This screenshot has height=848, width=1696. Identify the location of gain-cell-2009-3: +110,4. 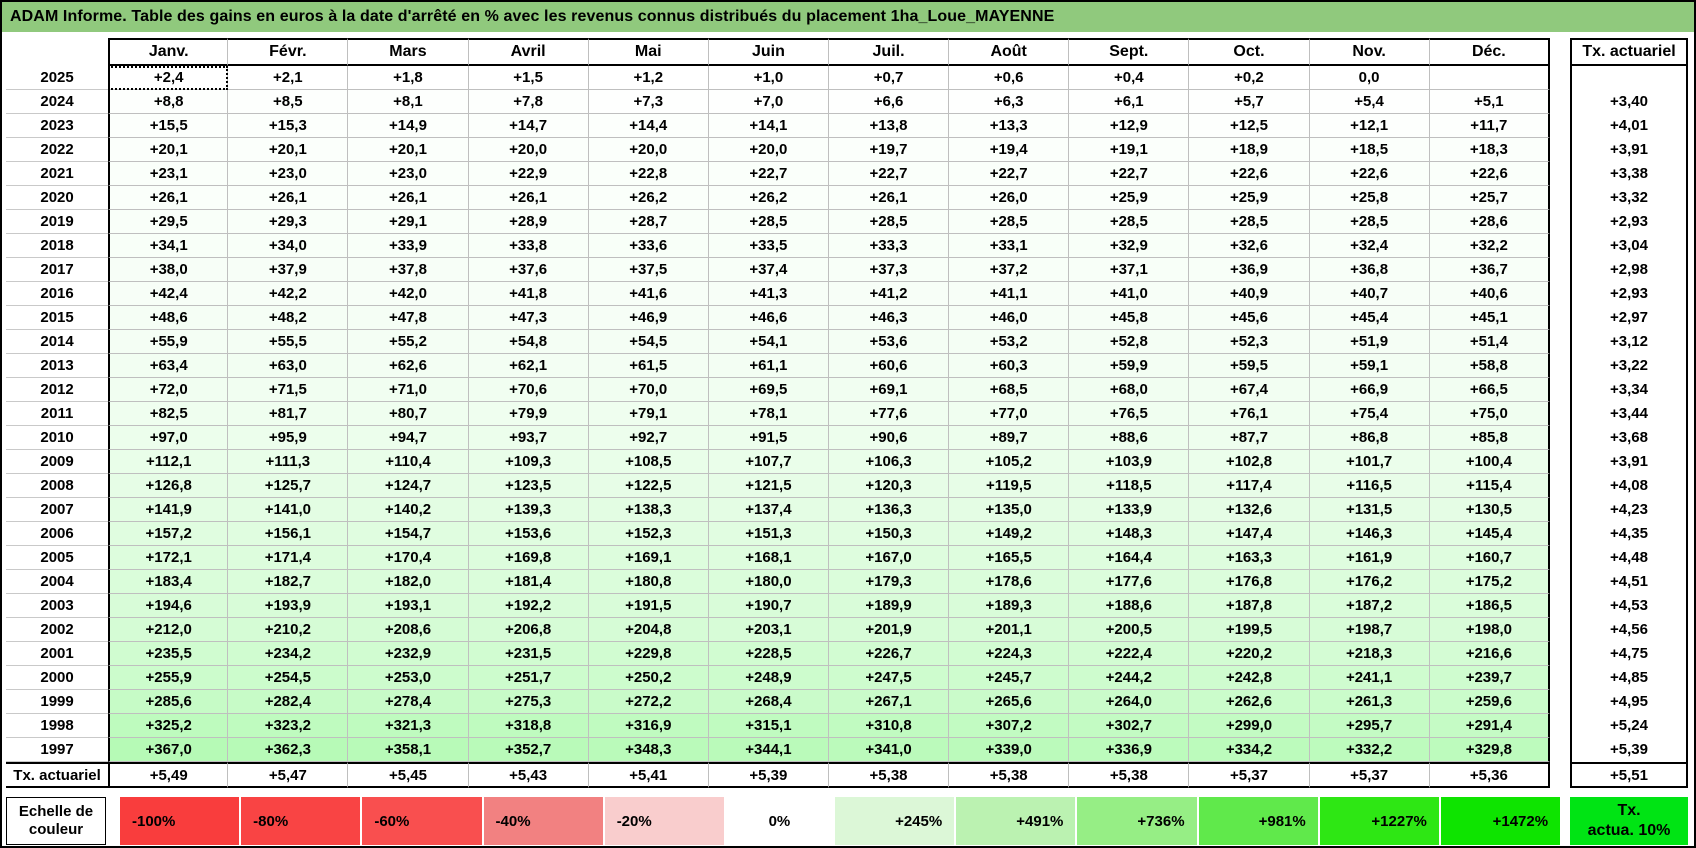
(408, 462).